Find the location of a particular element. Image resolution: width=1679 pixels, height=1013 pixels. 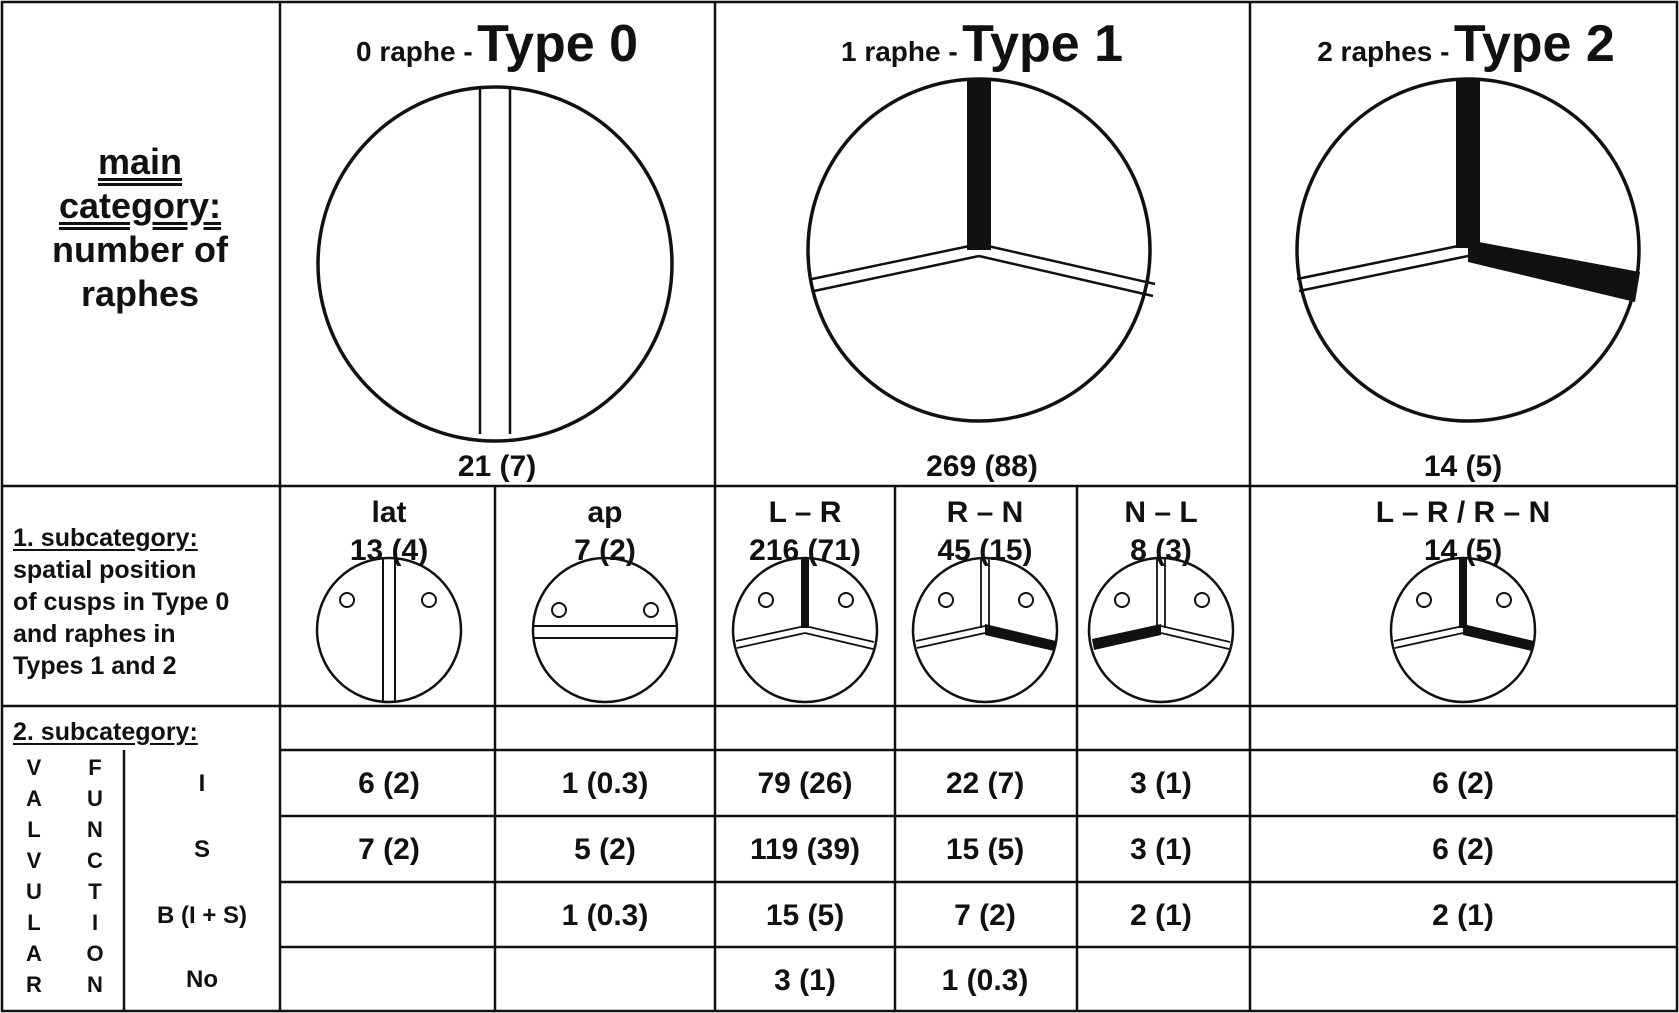

valvular-vertical-label: V A L V U L A R is located at coordinates (34, 876).